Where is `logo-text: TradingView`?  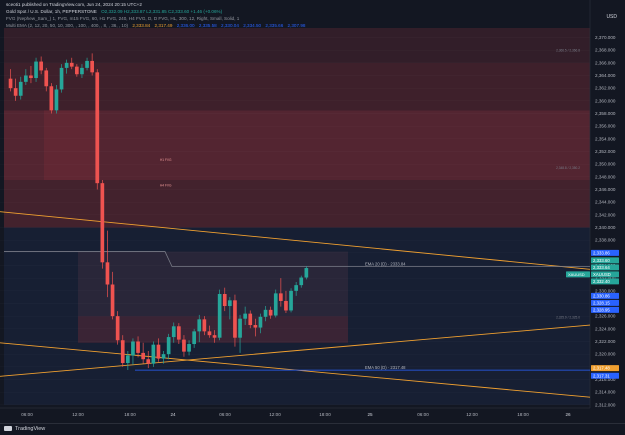
logo-text: TradingView is located at coordinates (30, 429).